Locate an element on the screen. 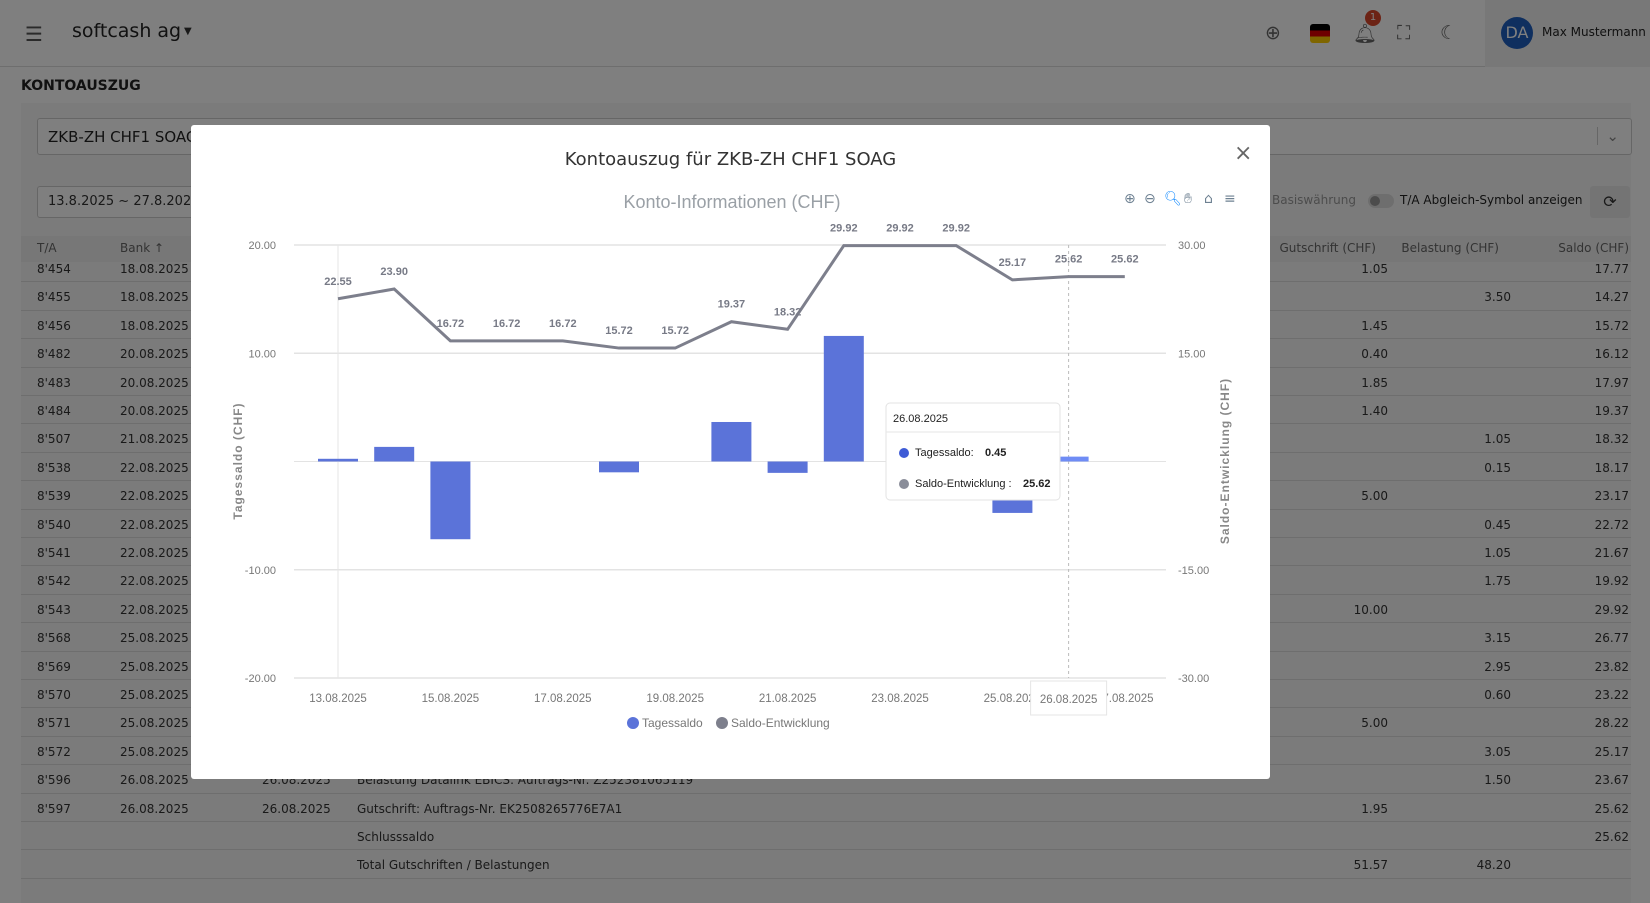  data-label: 19.37 is located at coordinates (732, 305).